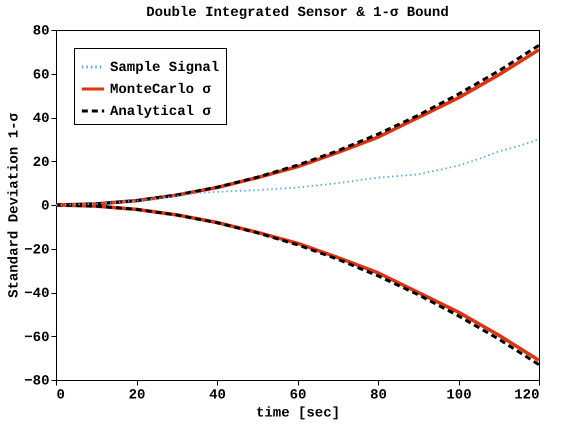  Describe the element at coordinates (217, 396) in the screenshot. I see `x-tick-label: 40` at that location.